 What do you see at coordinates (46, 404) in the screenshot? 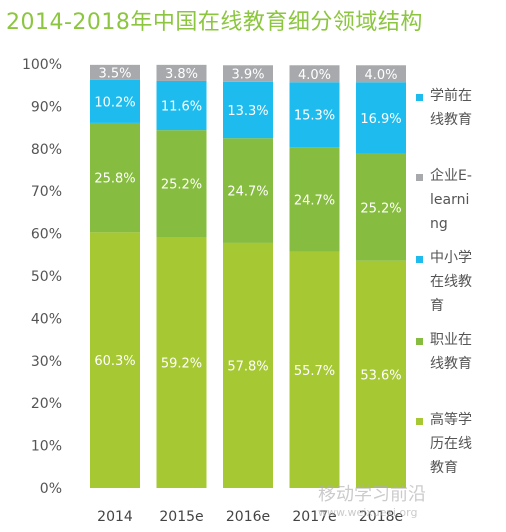
I see `y-tick-label: 20%` at bounding box center [46, 404].